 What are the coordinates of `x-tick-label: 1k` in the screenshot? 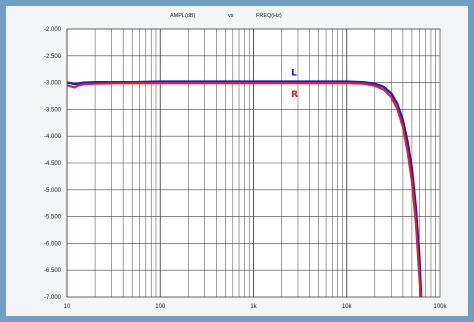 It's located at (253, 307).